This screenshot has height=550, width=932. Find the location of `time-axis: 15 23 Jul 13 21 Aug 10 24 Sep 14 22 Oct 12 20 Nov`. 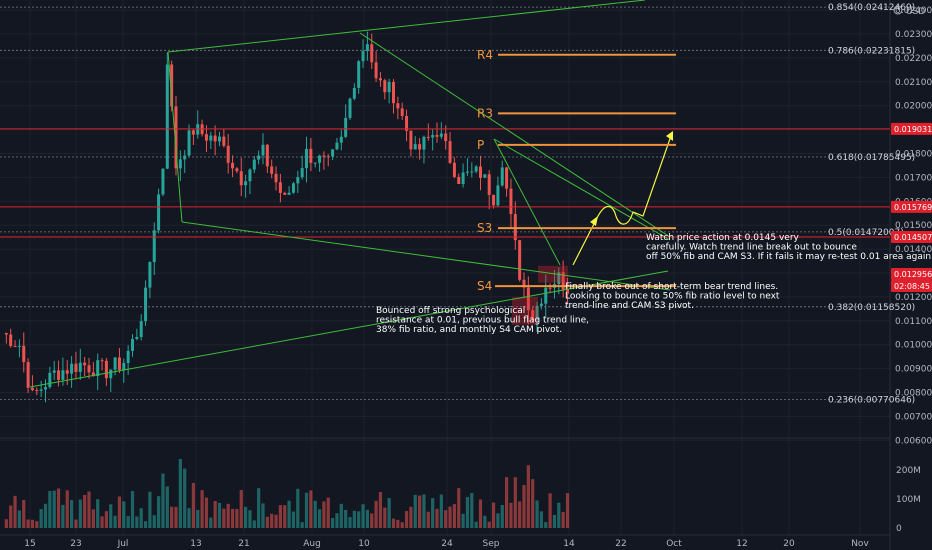

time-axis: 15 23 Jul 13 21 Aug 10 24 Sep 14 22 Oct 12 20 Nov is located at coordinates (446, 544).